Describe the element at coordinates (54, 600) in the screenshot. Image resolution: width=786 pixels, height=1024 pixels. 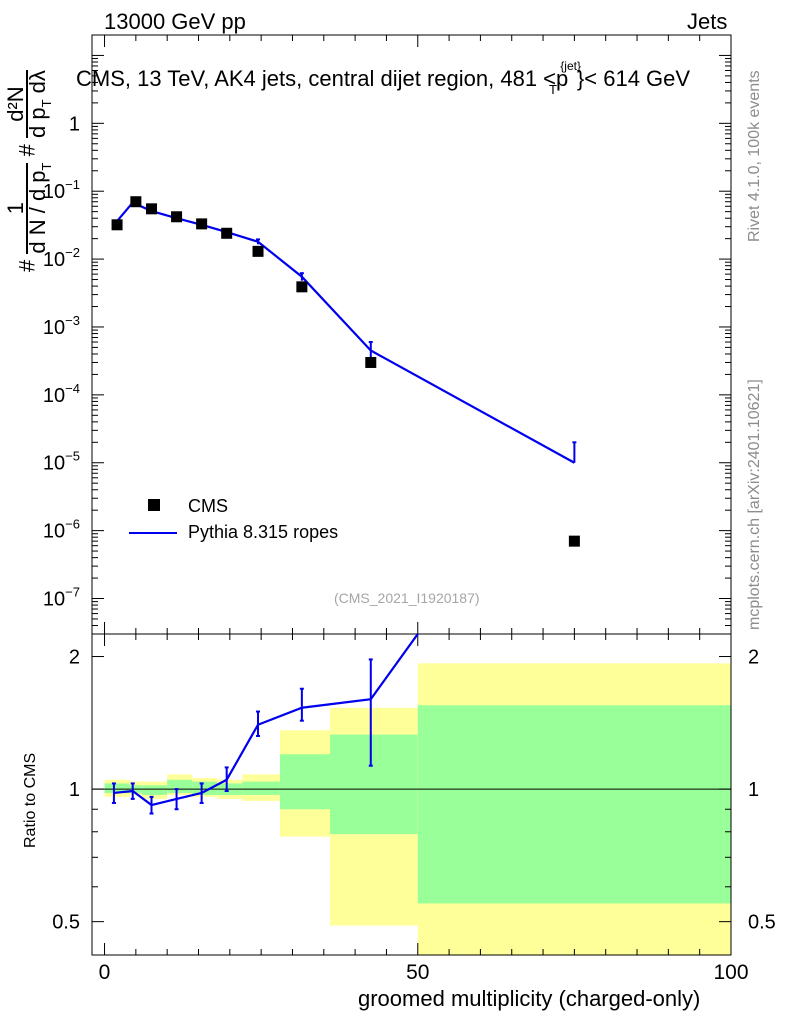
I see `main-y-tick-base-0: 10` at that location.